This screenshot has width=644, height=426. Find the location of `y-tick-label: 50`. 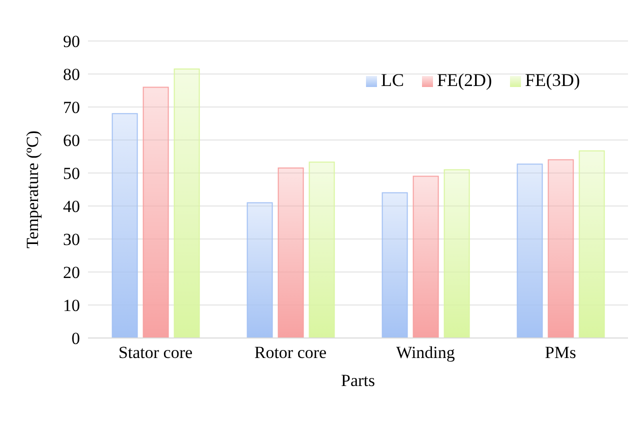

y-tick-label: 50 is located at coordinates (71, 174).